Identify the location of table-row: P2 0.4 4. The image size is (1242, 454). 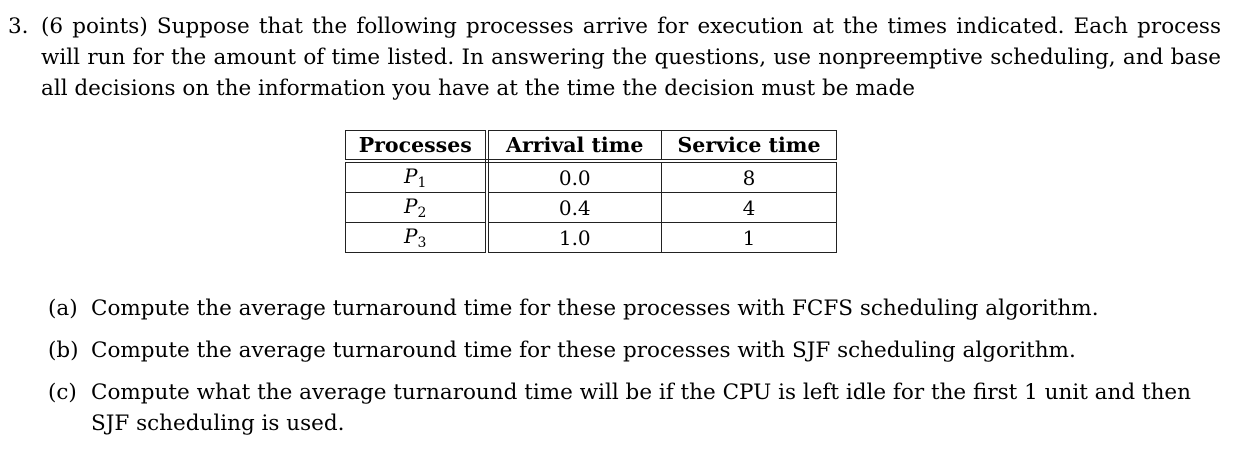
(591, 207).